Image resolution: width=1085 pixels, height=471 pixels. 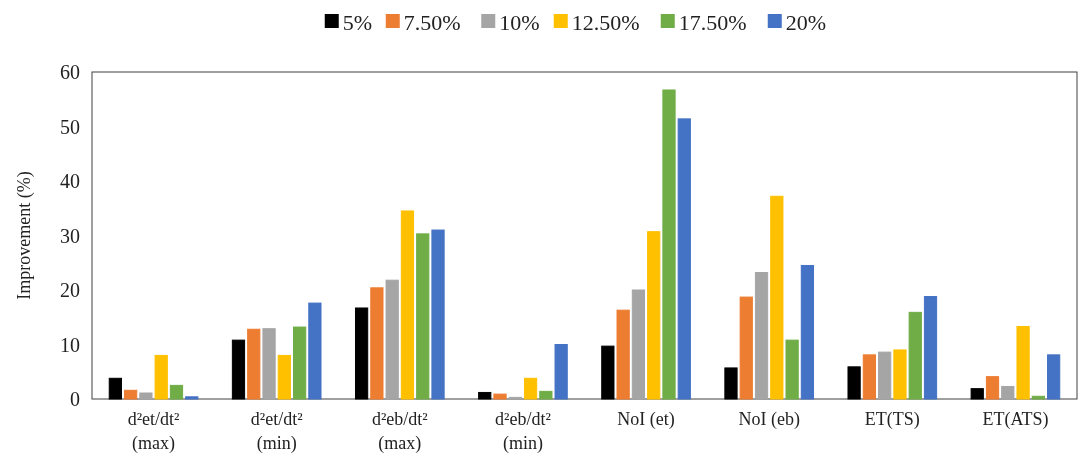 What do you see at coordinates (605, 22) in the screenshot?
I see `legend-label: 12.50%` at bounding box center [605, 22].